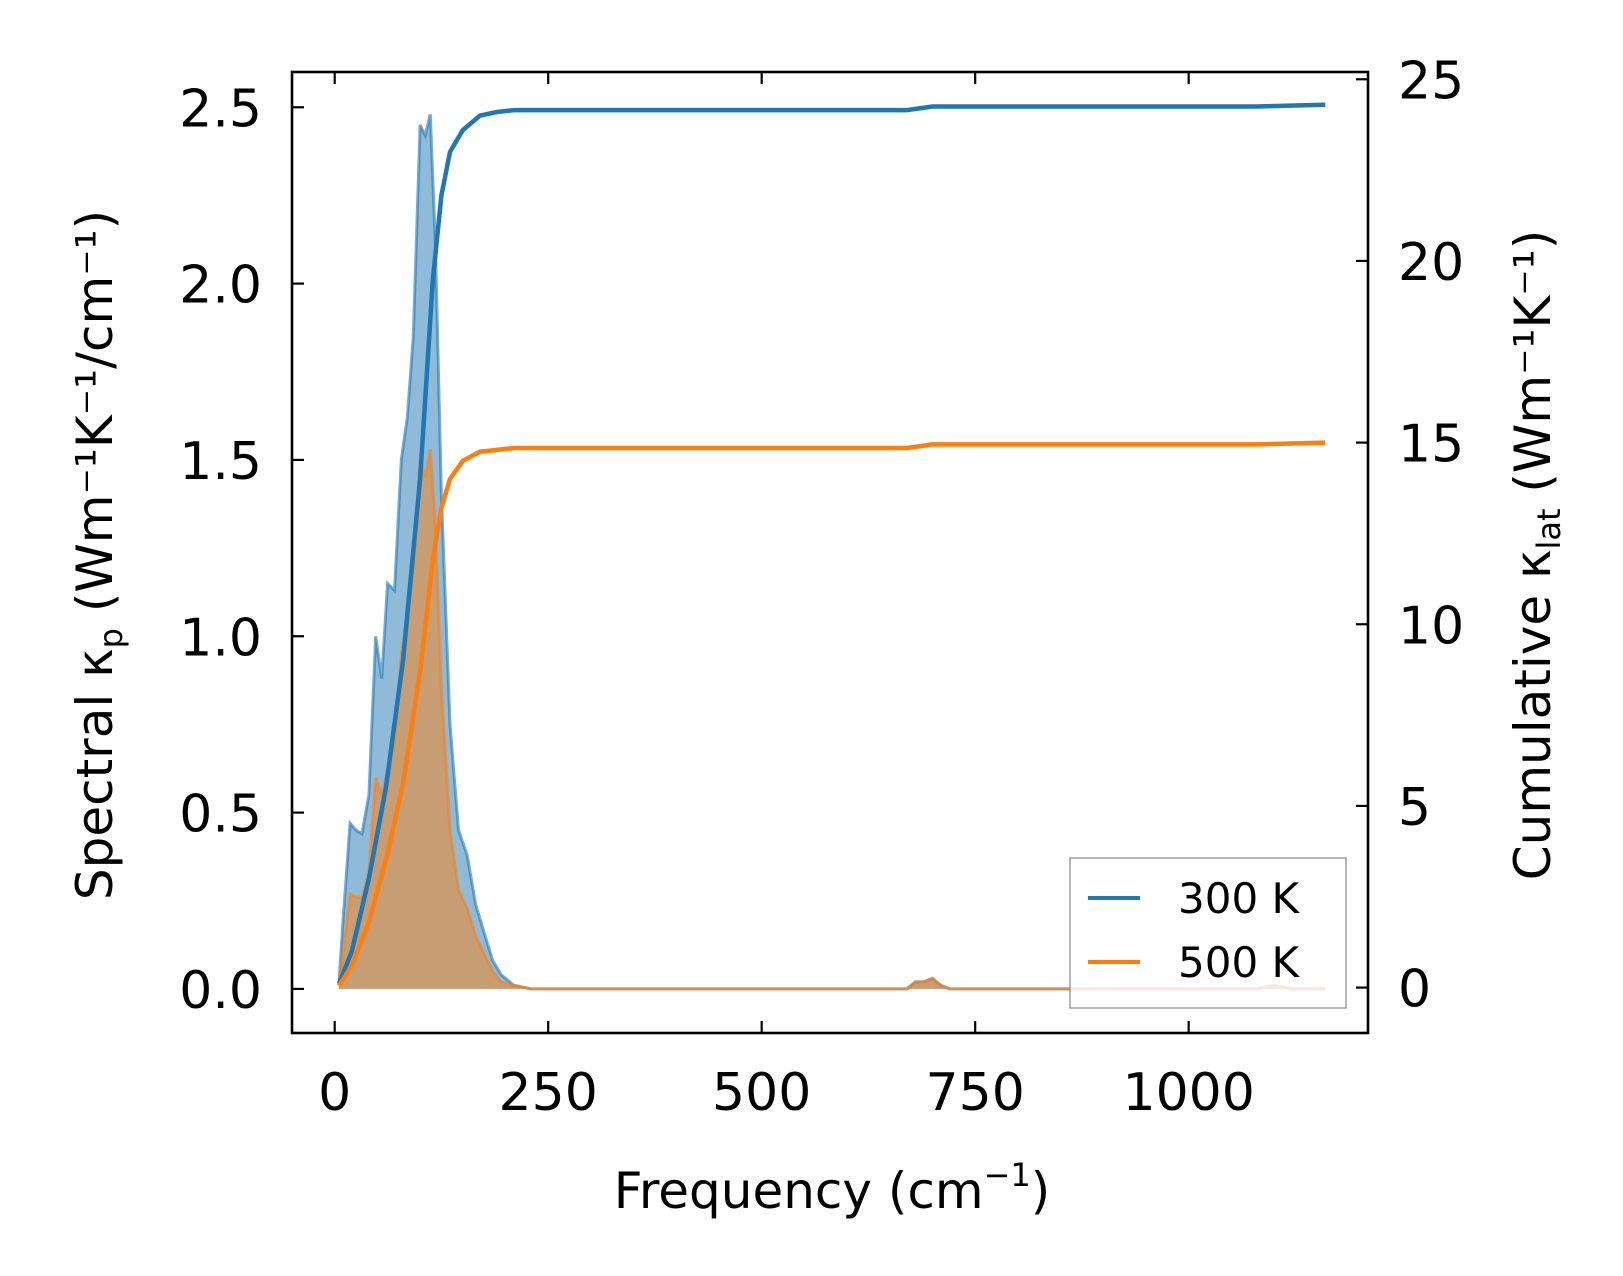 This screenshot has width=1623, height=1276. I want to click on x-tick-label: 1000, so click(1188, 1093).